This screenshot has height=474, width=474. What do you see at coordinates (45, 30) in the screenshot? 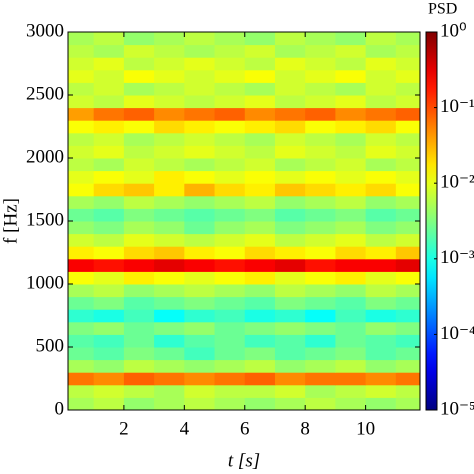
I see `y-tick-label: 3000` at bounding box center [45, 30].